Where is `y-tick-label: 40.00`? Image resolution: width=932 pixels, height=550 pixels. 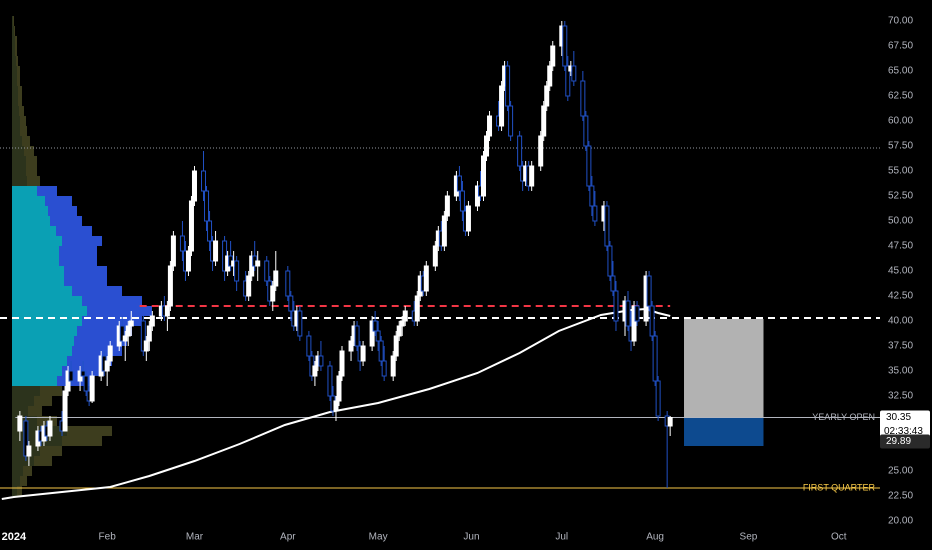 y-tick-label: 40.00 is located at coordinates (900, 321).